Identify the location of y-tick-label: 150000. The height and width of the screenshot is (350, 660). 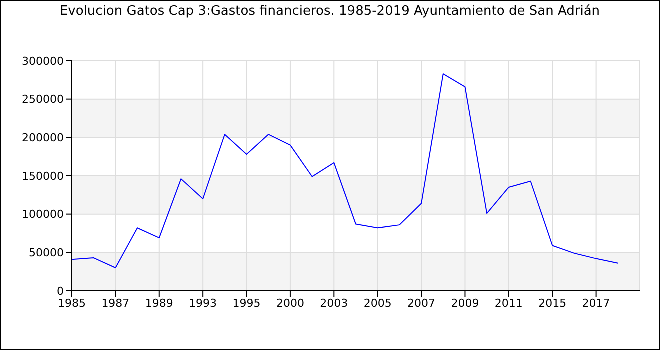
(43, 176).